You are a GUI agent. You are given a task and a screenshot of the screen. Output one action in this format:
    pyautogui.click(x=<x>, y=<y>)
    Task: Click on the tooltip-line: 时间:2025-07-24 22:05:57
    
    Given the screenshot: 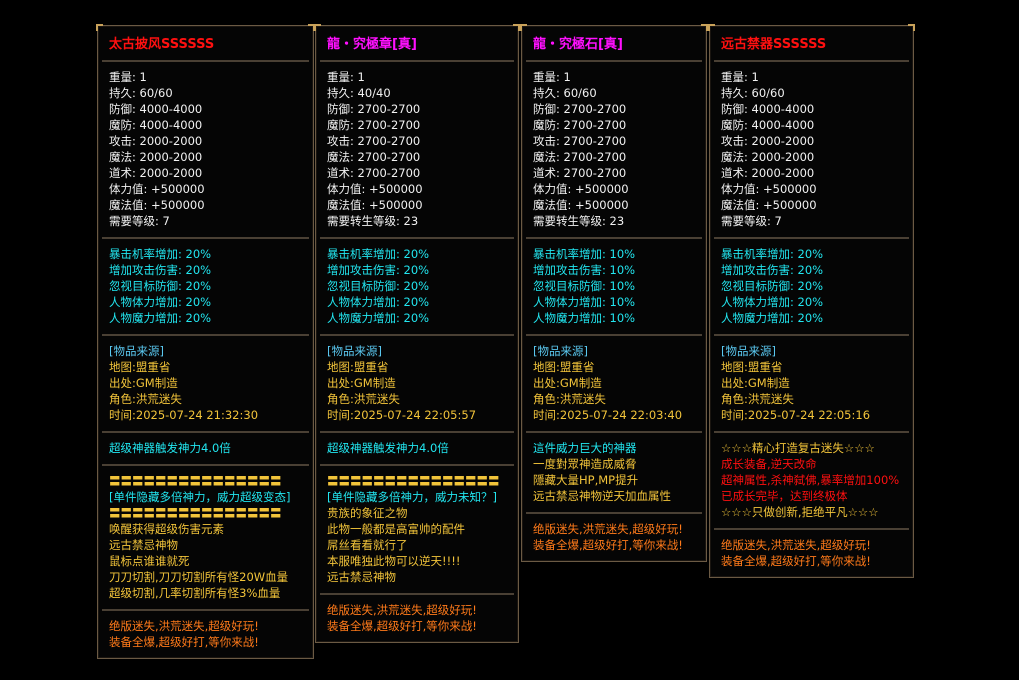 What is the action you would take?
    pyautogui.click(x=402, y=415)
    